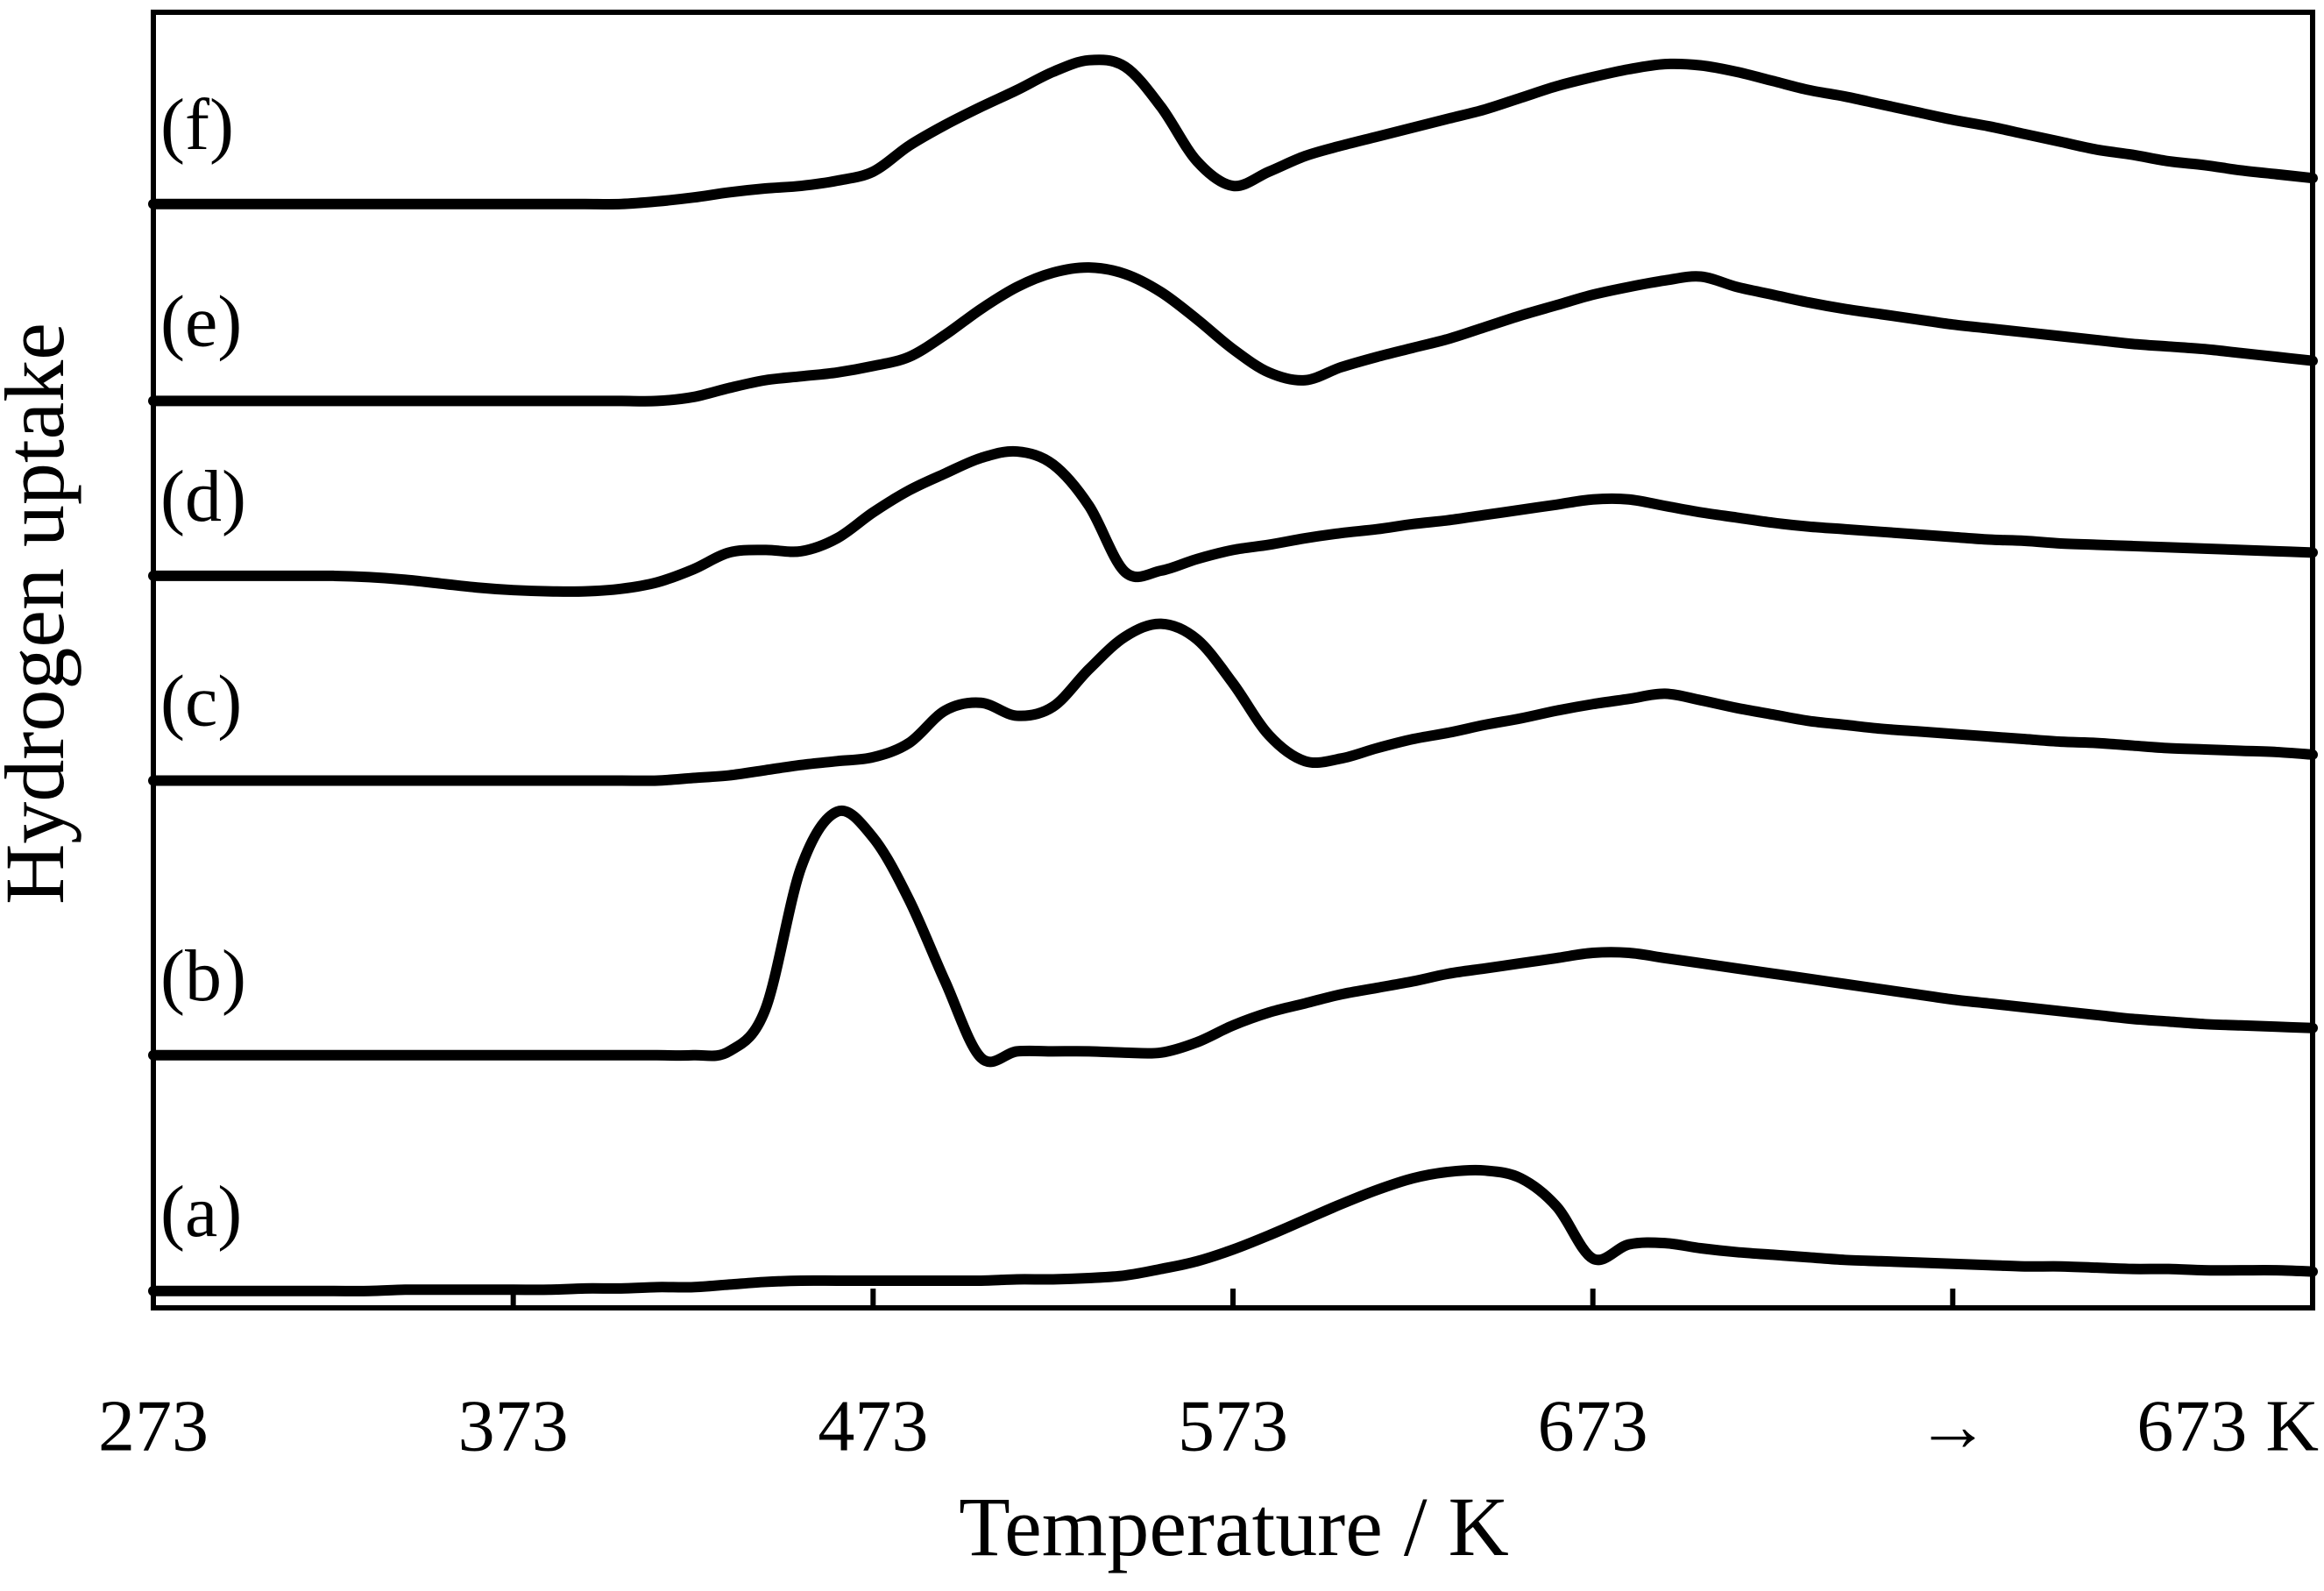  Describe the element at coordinates (203, 496) in the screenshot. I see `series-label: (d)` at that location.